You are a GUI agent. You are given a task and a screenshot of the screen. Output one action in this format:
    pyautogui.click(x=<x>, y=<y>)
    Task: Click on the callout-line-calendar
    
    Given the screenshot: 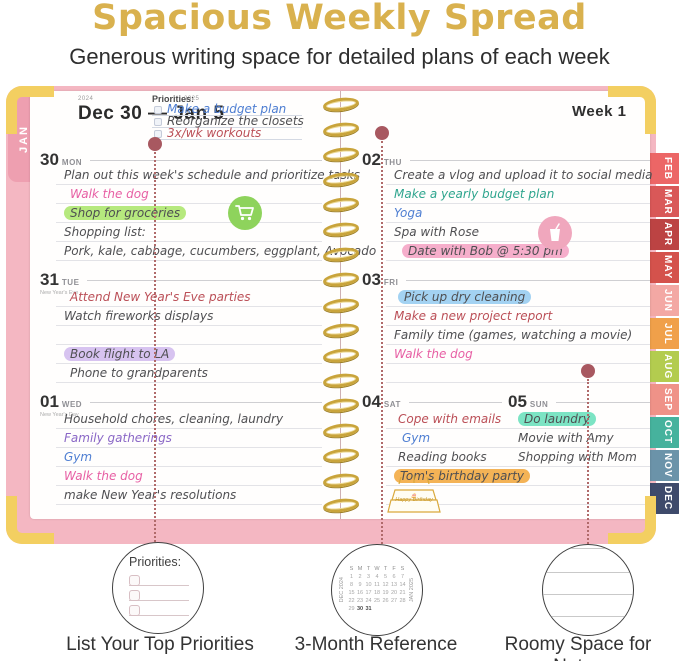 What is the action you would take?
    pyautogui.click(x=382, y=342)
    